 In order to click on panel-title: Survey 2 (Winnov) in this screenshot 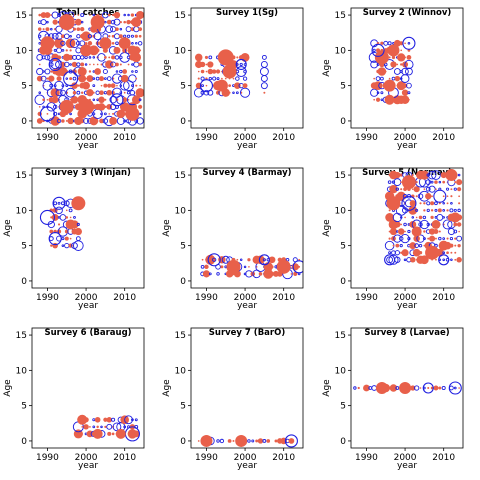, I will do `click(407, 13)`.